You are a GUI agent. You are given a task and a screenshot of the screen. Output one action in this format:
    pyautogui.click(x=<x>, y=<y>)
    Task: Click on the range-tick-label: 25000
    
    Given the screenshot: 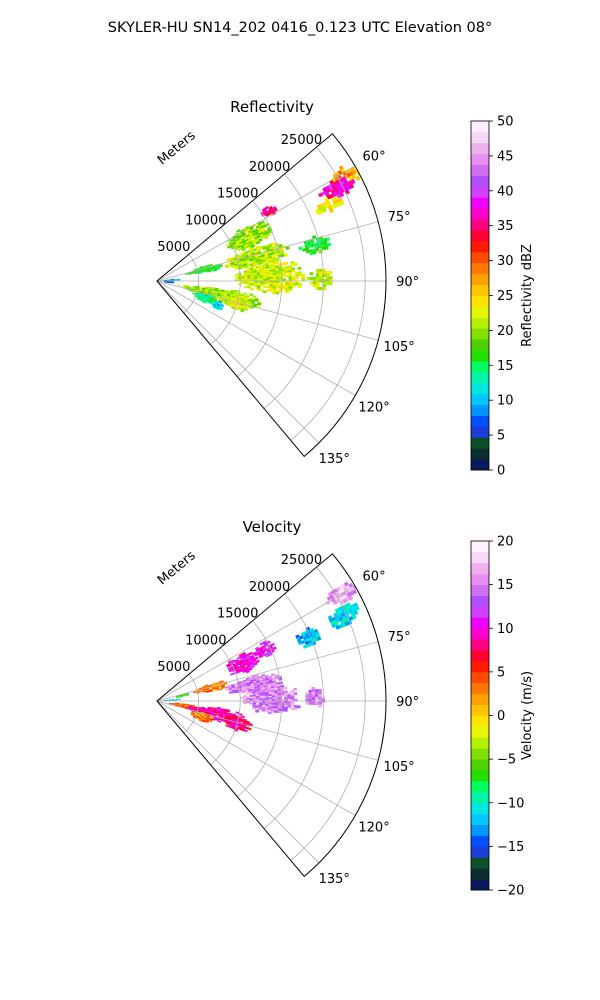 What is the action you would take?
    pyautogui.click(x=301, y=560)
    